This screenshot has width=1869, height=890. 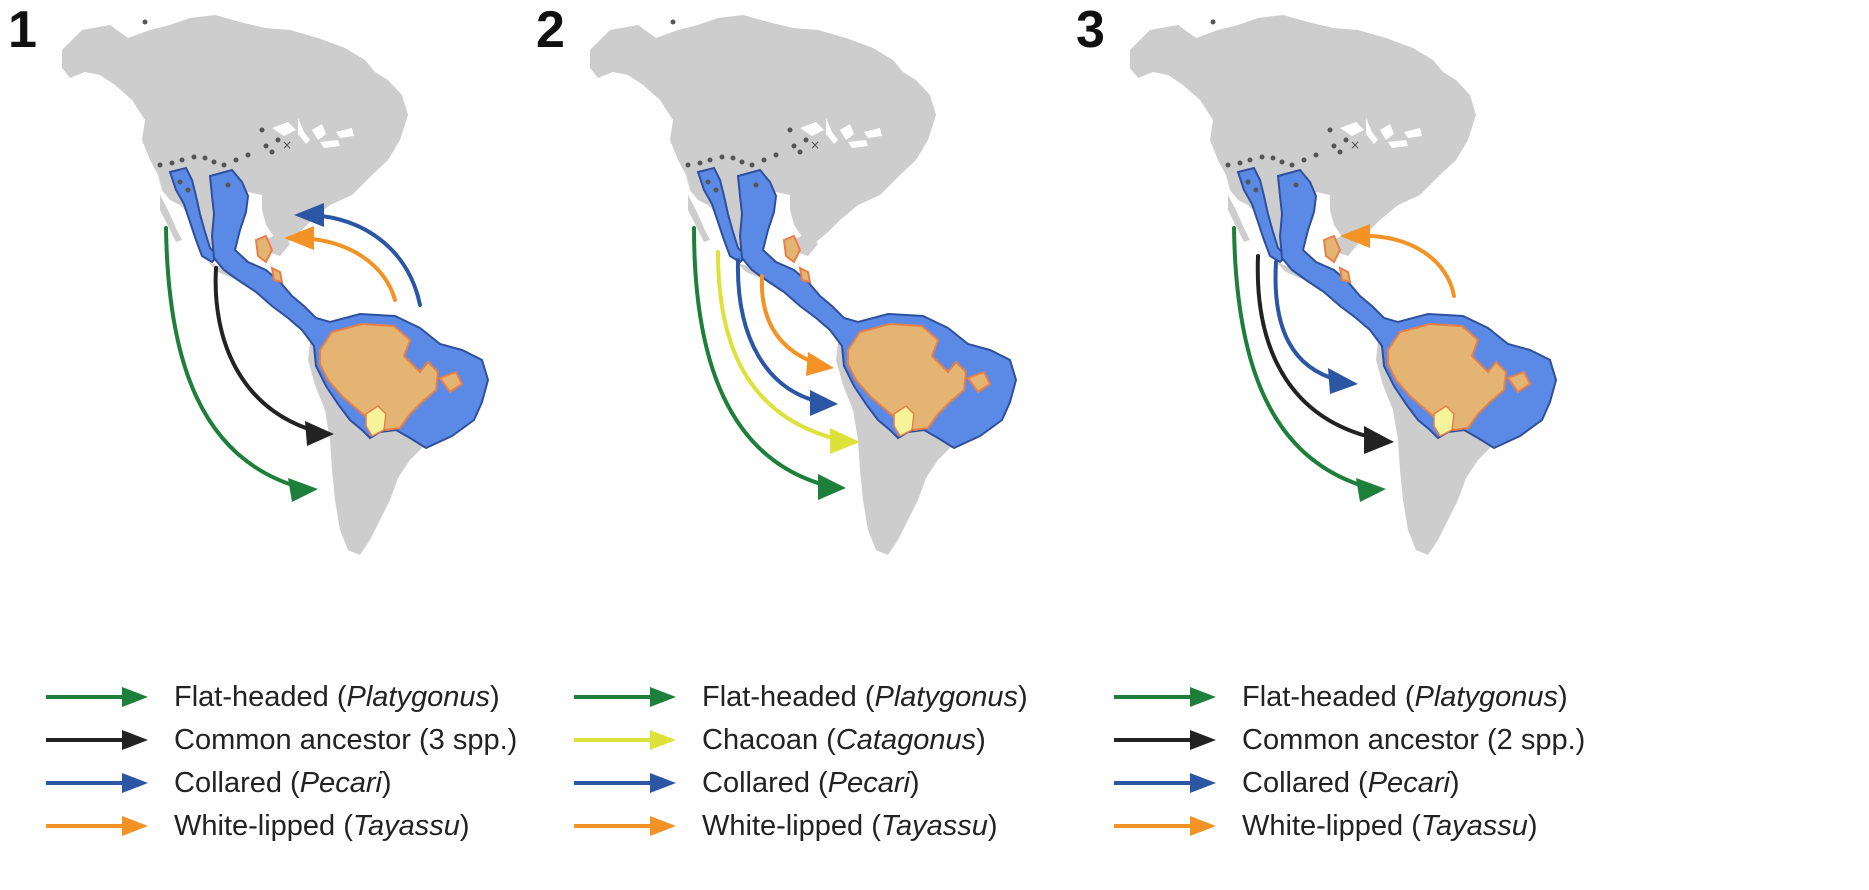 What do you see at coordinates (1397, 308) in the screenshot?
I see `range-layers` at bounding box center [1397, 308].